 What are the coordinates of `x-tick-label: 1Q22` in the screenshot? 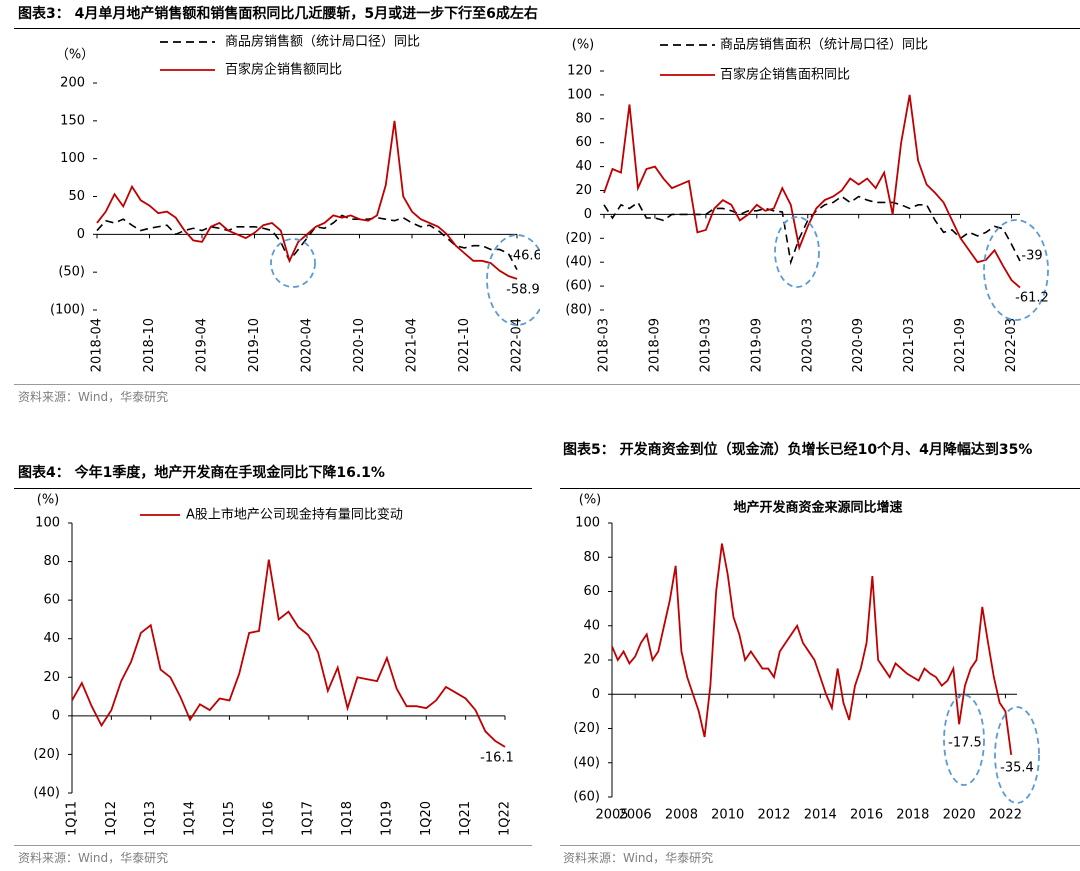 It's located at (505, 818).